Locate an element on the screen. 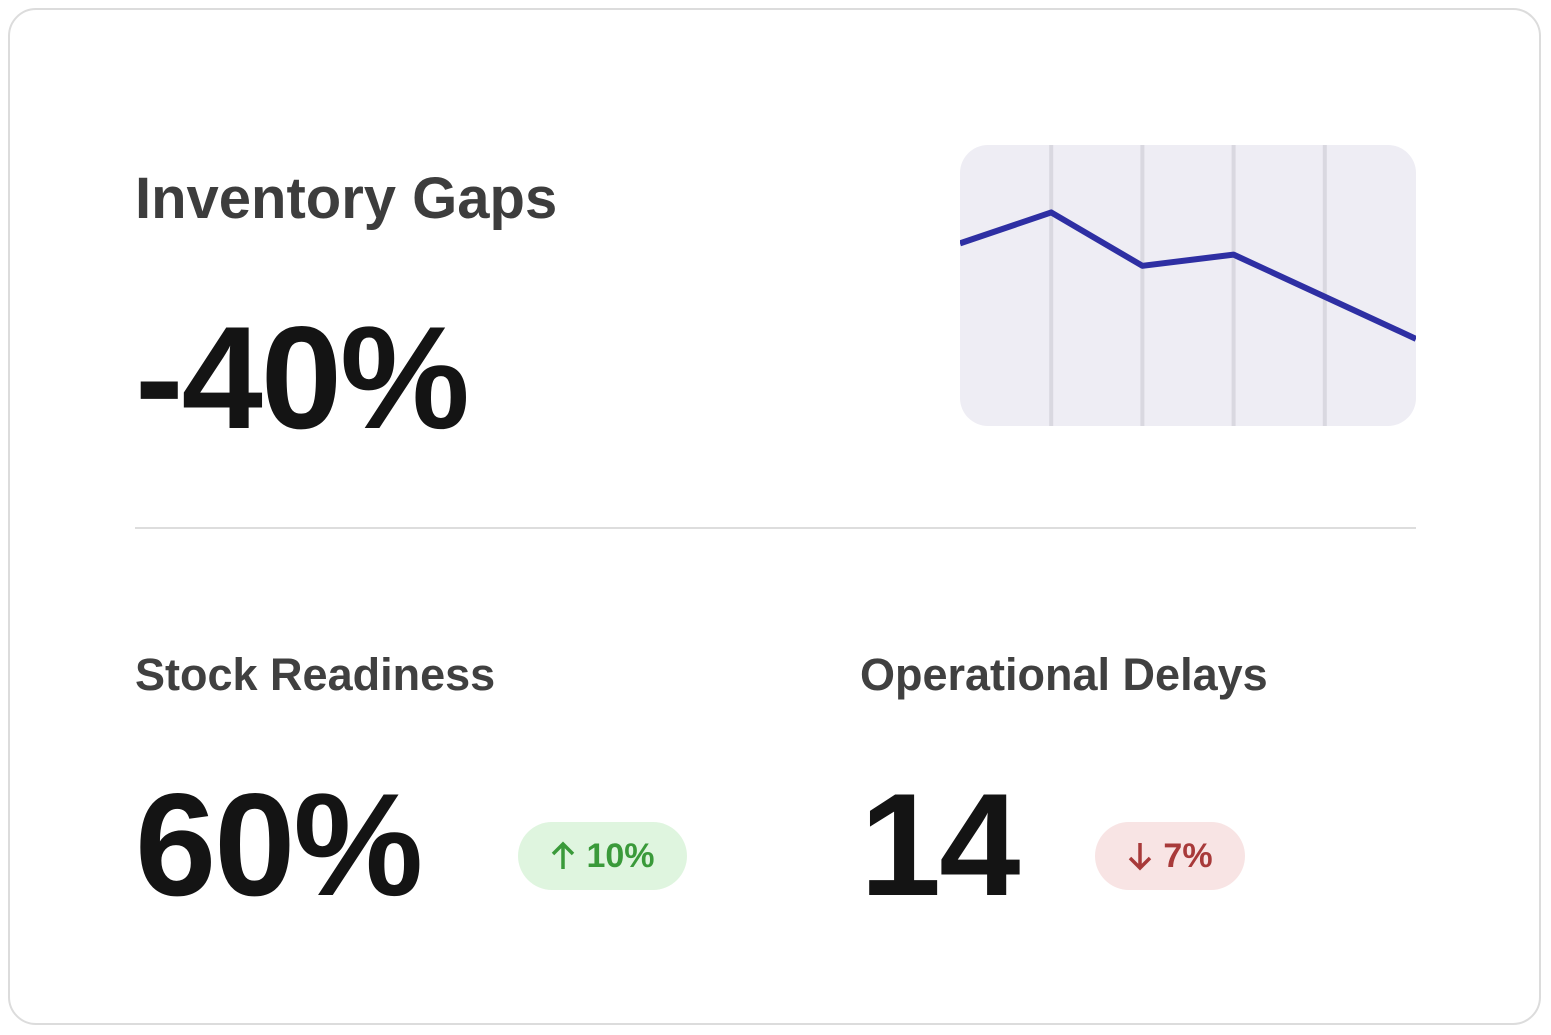 The image size is (1551, 1035). metric-value: 60% is located at coordinates (279, 844).